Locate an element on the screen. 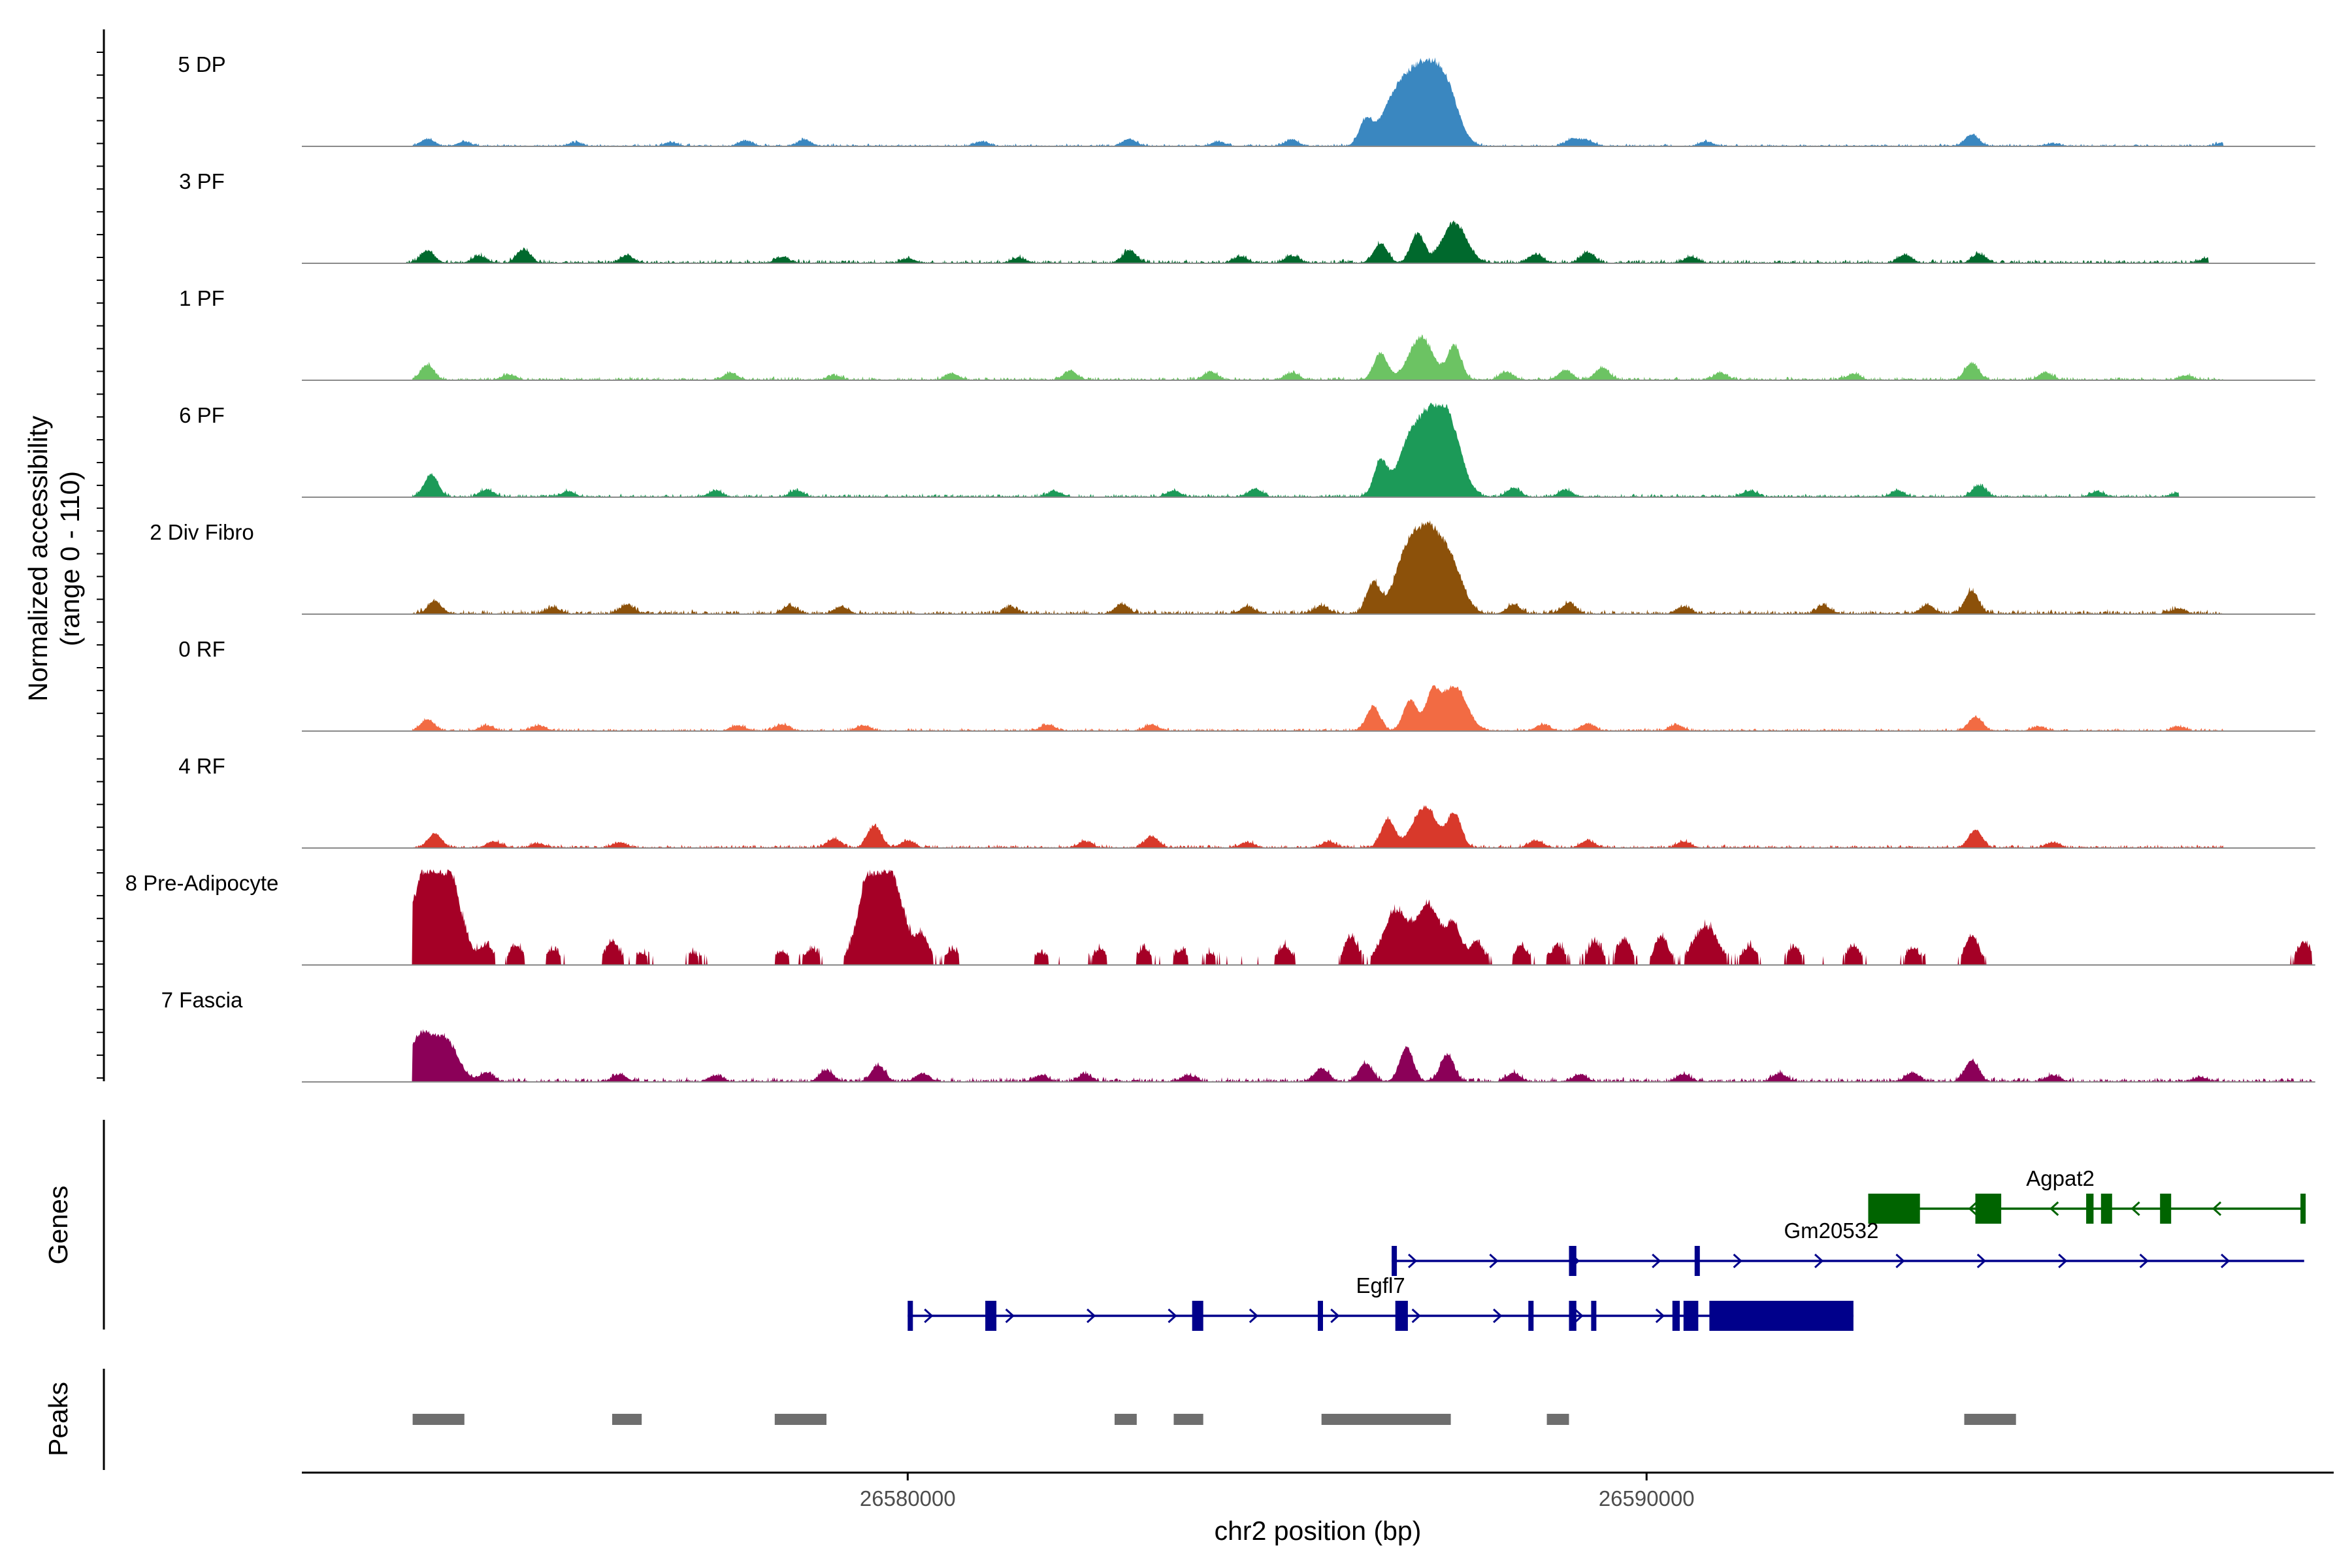 This screenshot has width=2352, height=1568. gene-model: Egfl7 is located at coordinates (1380, 1302).